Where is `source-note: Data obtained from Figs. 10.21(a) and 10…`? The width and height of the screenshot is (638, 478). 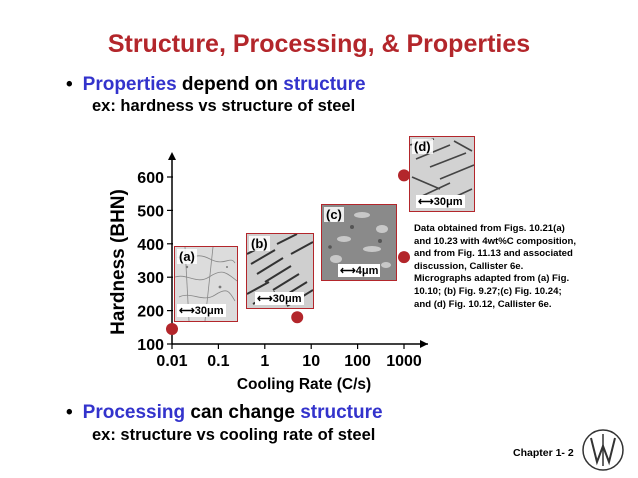
source-note: Data obtained from Figs. 10.21(a) and 10… is located at coordinates (512, 267).